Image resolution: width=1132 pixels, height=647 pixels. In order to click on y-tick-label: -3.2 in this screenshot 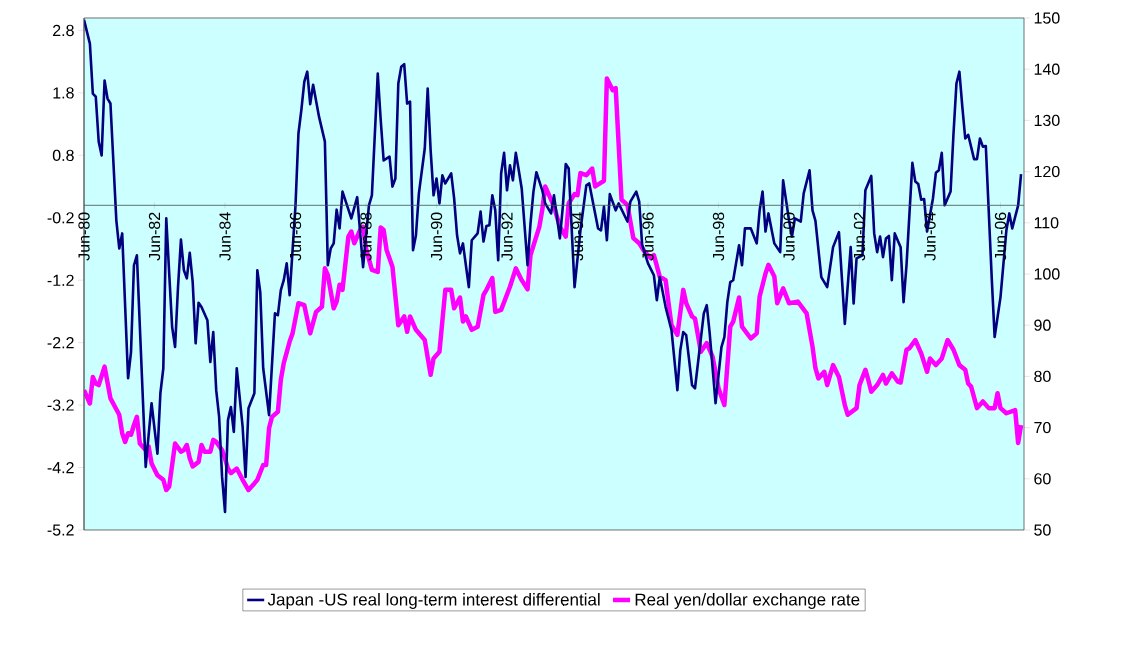, I will do `click(60, 405)`.